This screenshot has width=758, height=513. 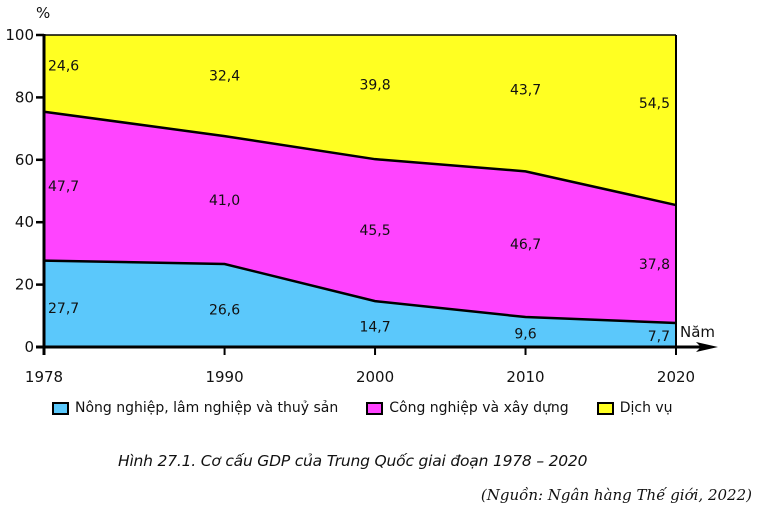 What do you see at coordinates (616, 495) in the screenshot?
I see `chart-source: (Nguồn: Ngân hàng Thế giới, 2022)` at bounding box center [616, 495].